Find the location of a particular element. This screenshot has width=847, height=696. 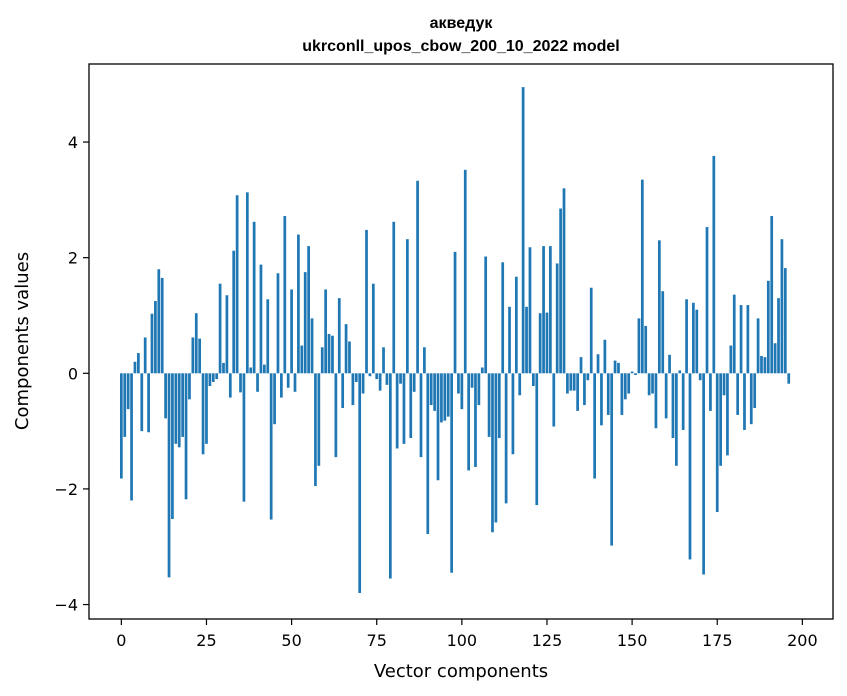

y-axis-ticks: −4 −2 0 2 4 is located at coordinates (71, 374).